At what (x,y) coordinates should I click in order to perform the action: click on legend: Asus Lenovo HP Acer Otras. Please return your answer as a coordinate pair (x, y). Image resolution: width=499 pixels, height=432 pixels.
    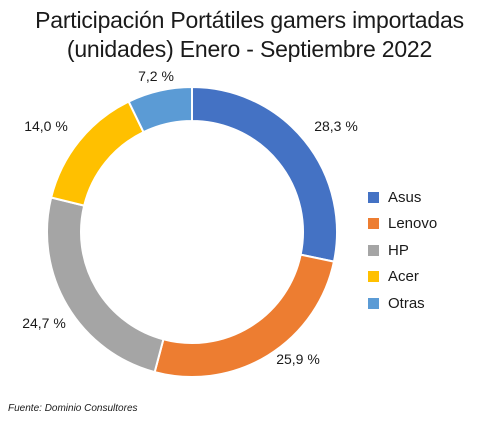
    Looking at the image, I should click on (402, 250).